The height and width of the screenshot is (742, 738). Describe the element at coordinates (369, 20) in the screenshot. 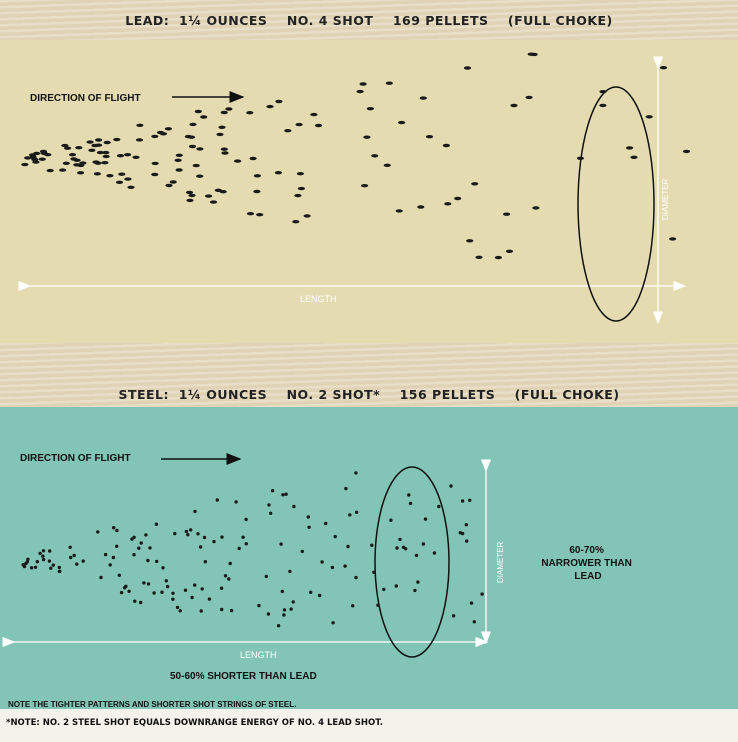

I see `wood-background-top` at that location.